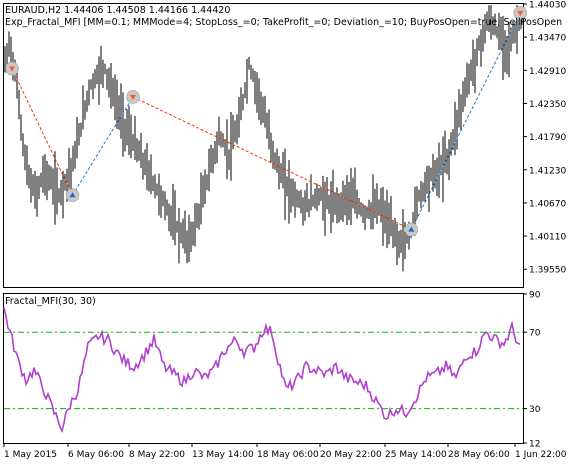 This screenshot has width=573, height=467. I want to click on time-tick-label: 25 May 14:00, so click(416, 455).